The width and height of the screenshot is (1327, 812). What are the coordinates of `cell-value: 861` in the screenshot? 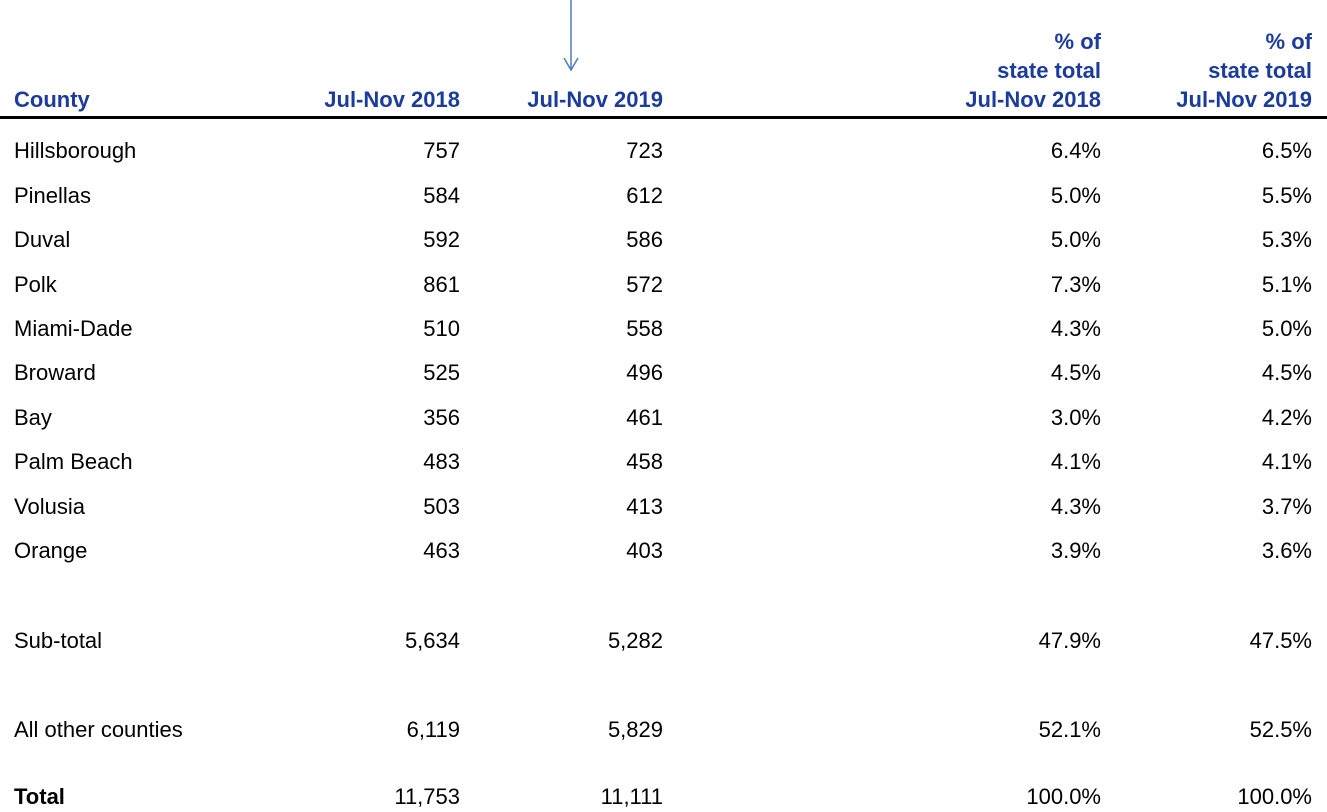 It's located at (441, 284).